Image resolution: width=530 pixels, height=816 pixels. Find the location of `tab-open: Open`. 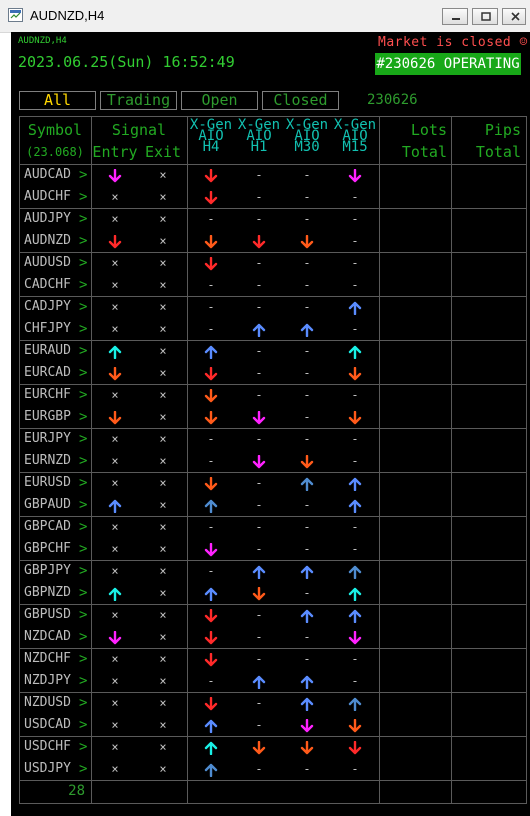

tab-open: Open is located at coordinates (219, 100).